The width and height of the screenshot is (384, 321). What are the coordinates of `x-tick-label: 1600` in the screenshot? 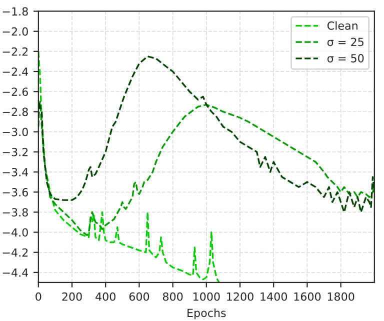 It's located at (307, 296).